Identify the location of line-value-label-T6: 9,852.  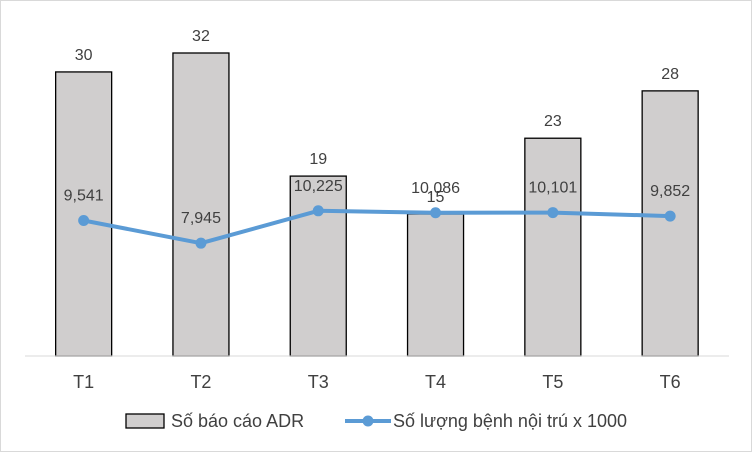
(670, 191).